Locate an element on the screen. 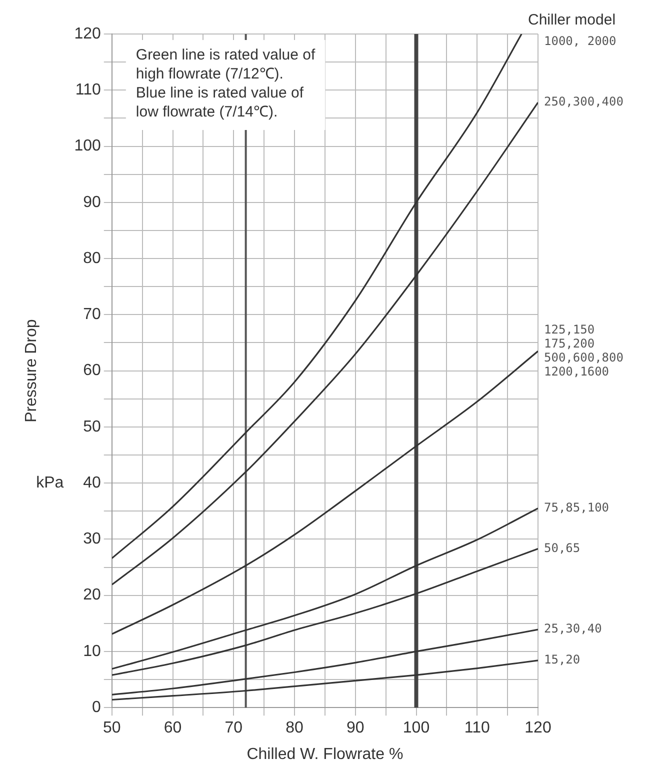 This screenshot has width=660, height=779. y-tick-label: 60 is located at coordinates (92, 371).